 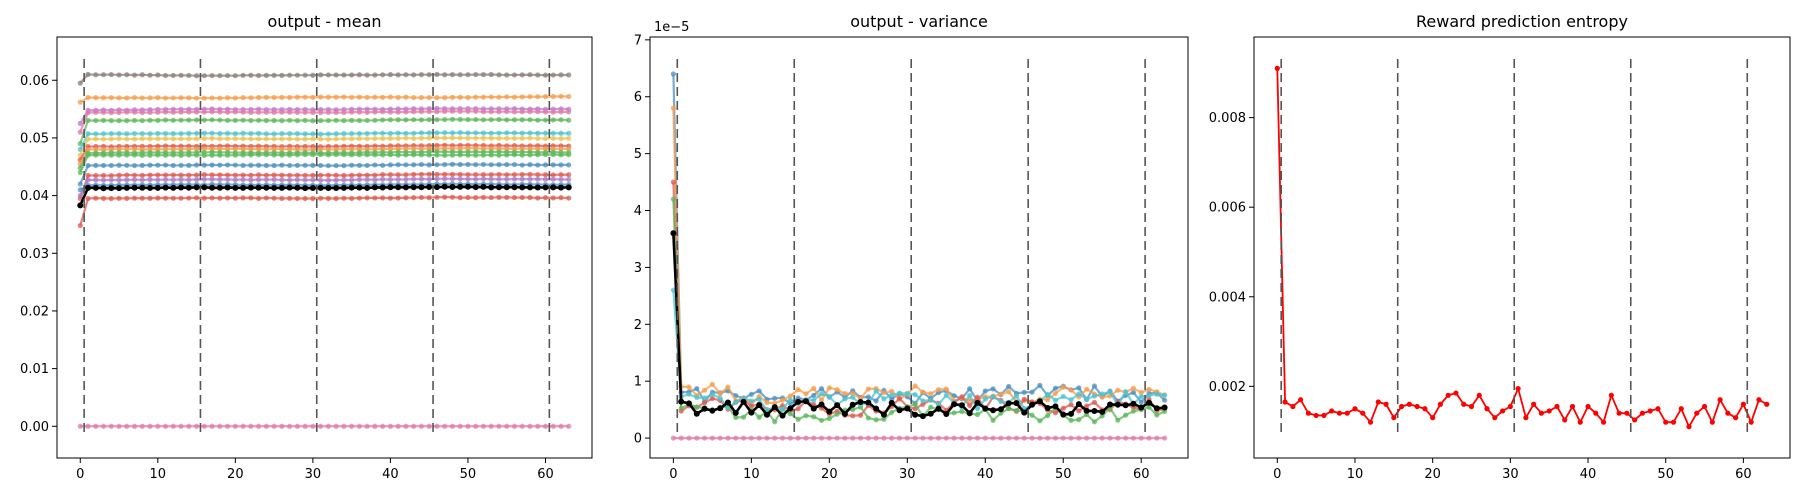 What do you see at coordinates (671, 27) in the screenshot?
I see `y-offset-label: 1e−5` at bounding box center [671, 27].